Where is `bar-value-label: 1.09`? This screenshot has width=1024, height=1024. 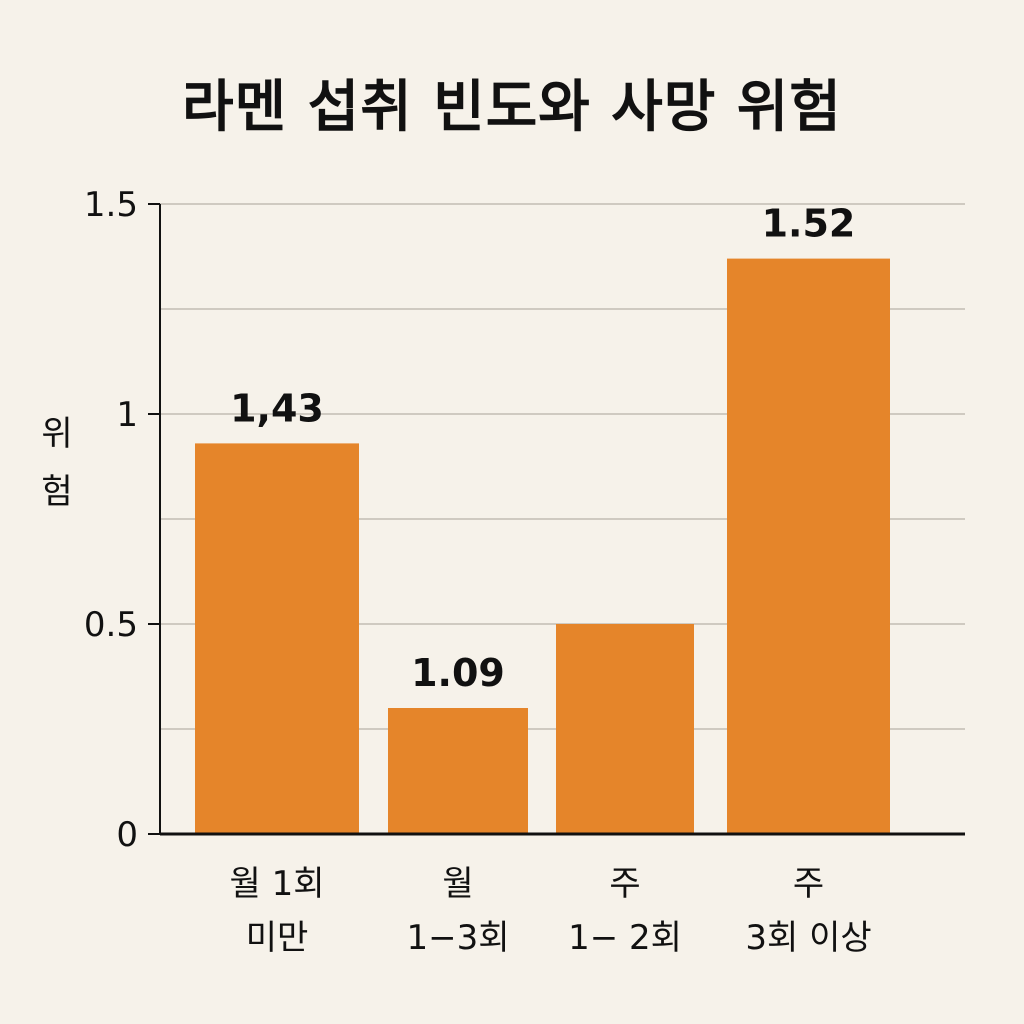
bar-value-label: 1.09 is located at coordinates (458, 673).